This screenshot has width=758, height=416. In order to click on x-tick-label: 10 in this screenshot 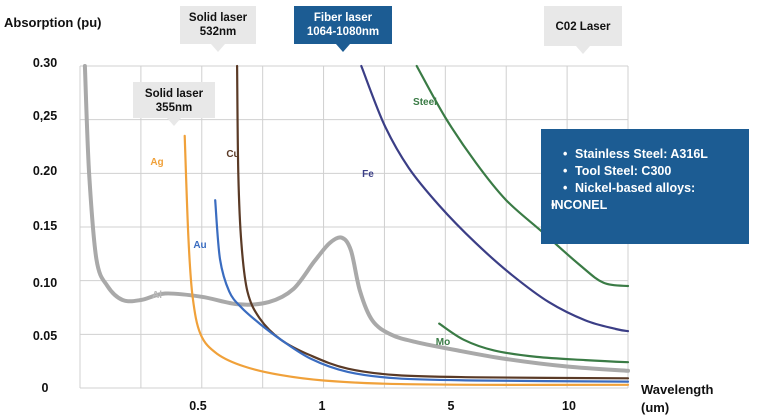, I will do `click(569, 406)`.